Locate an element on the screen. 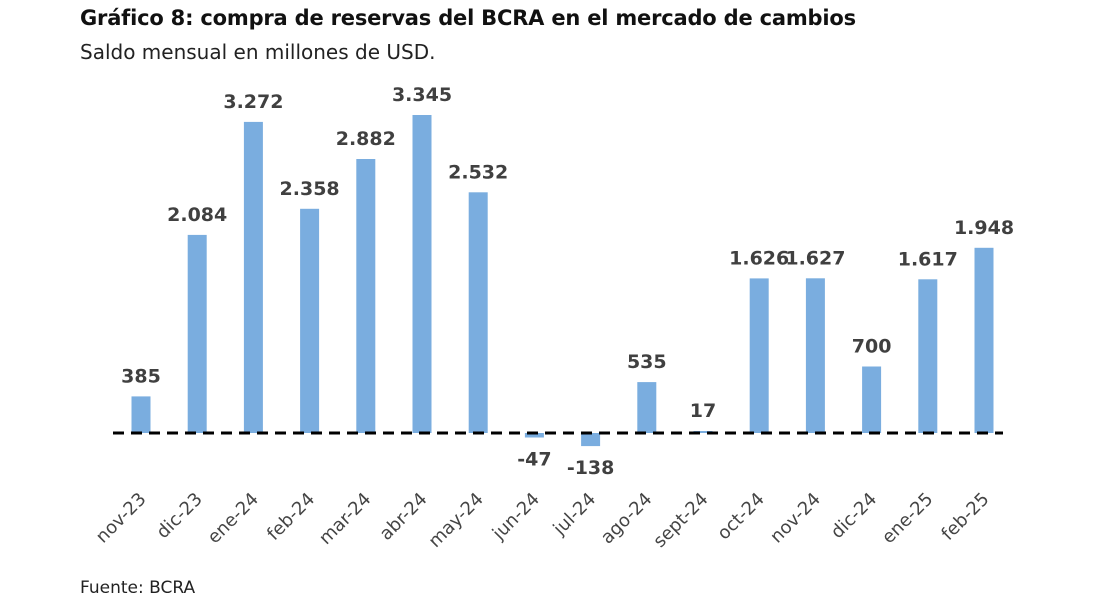 The height and width of the screenshot is (609, 1099). value-label-abr-24: 3.345 is located at coordinates (422, 95).